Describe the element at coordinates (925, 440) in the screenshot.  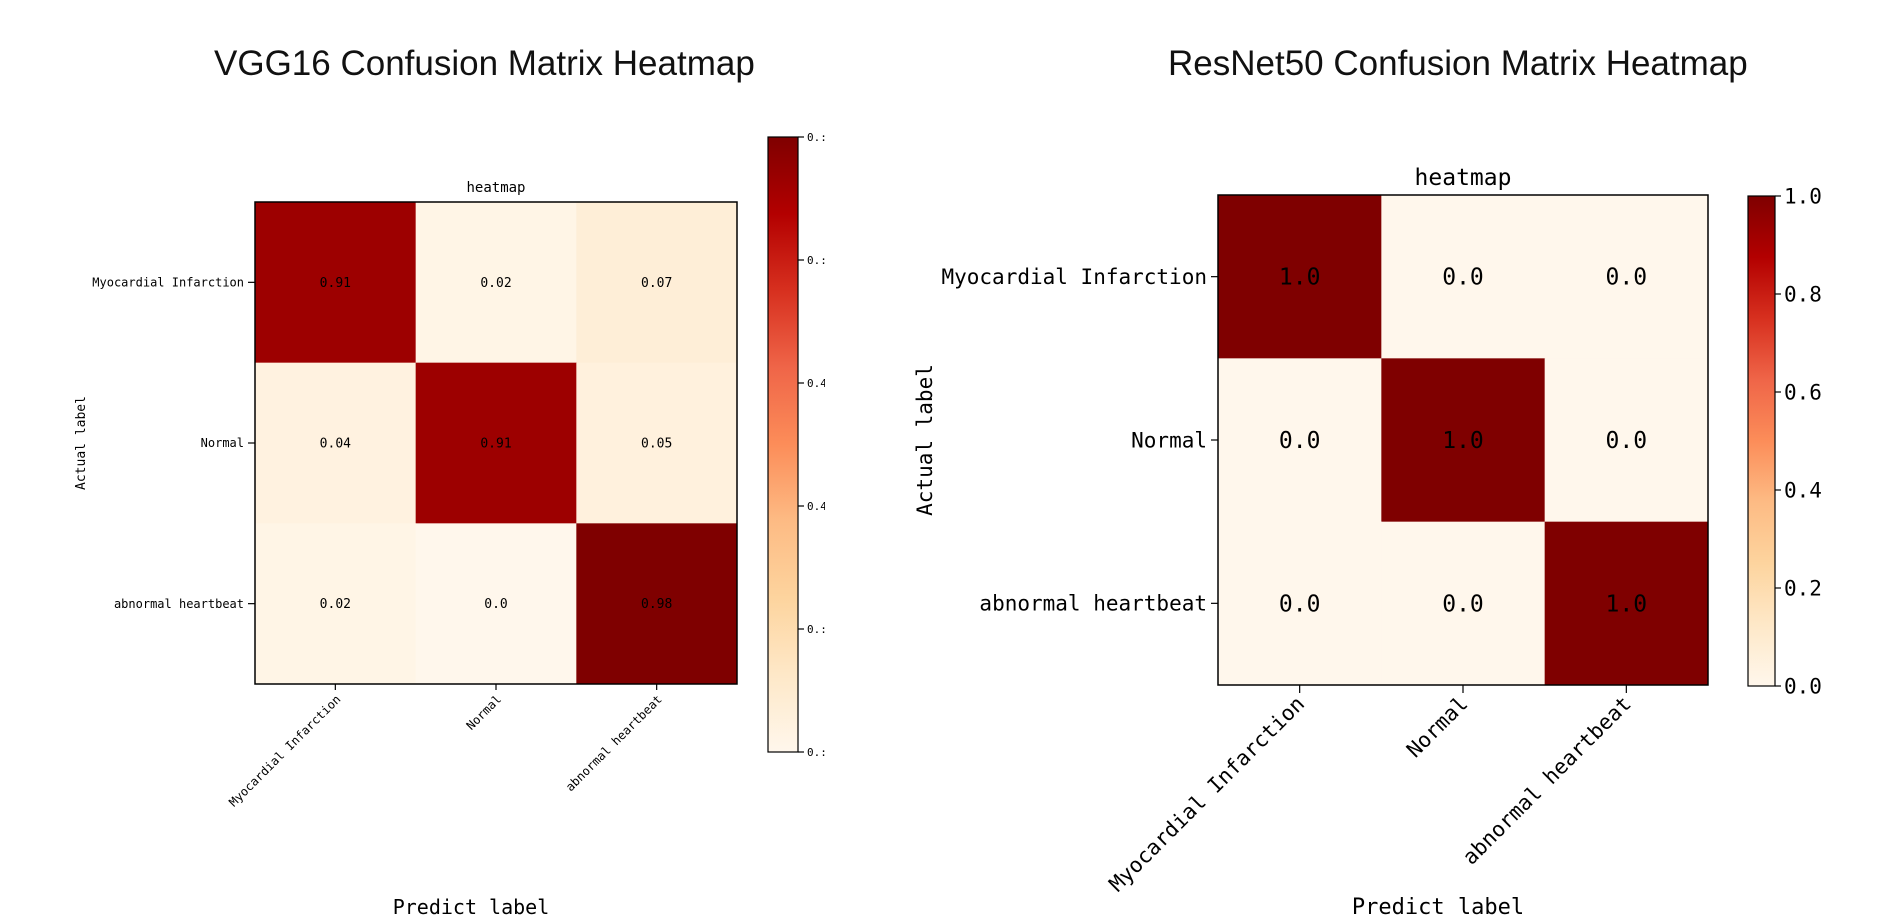
I see `resnet50-y-axis-label: Actual label` at that location.